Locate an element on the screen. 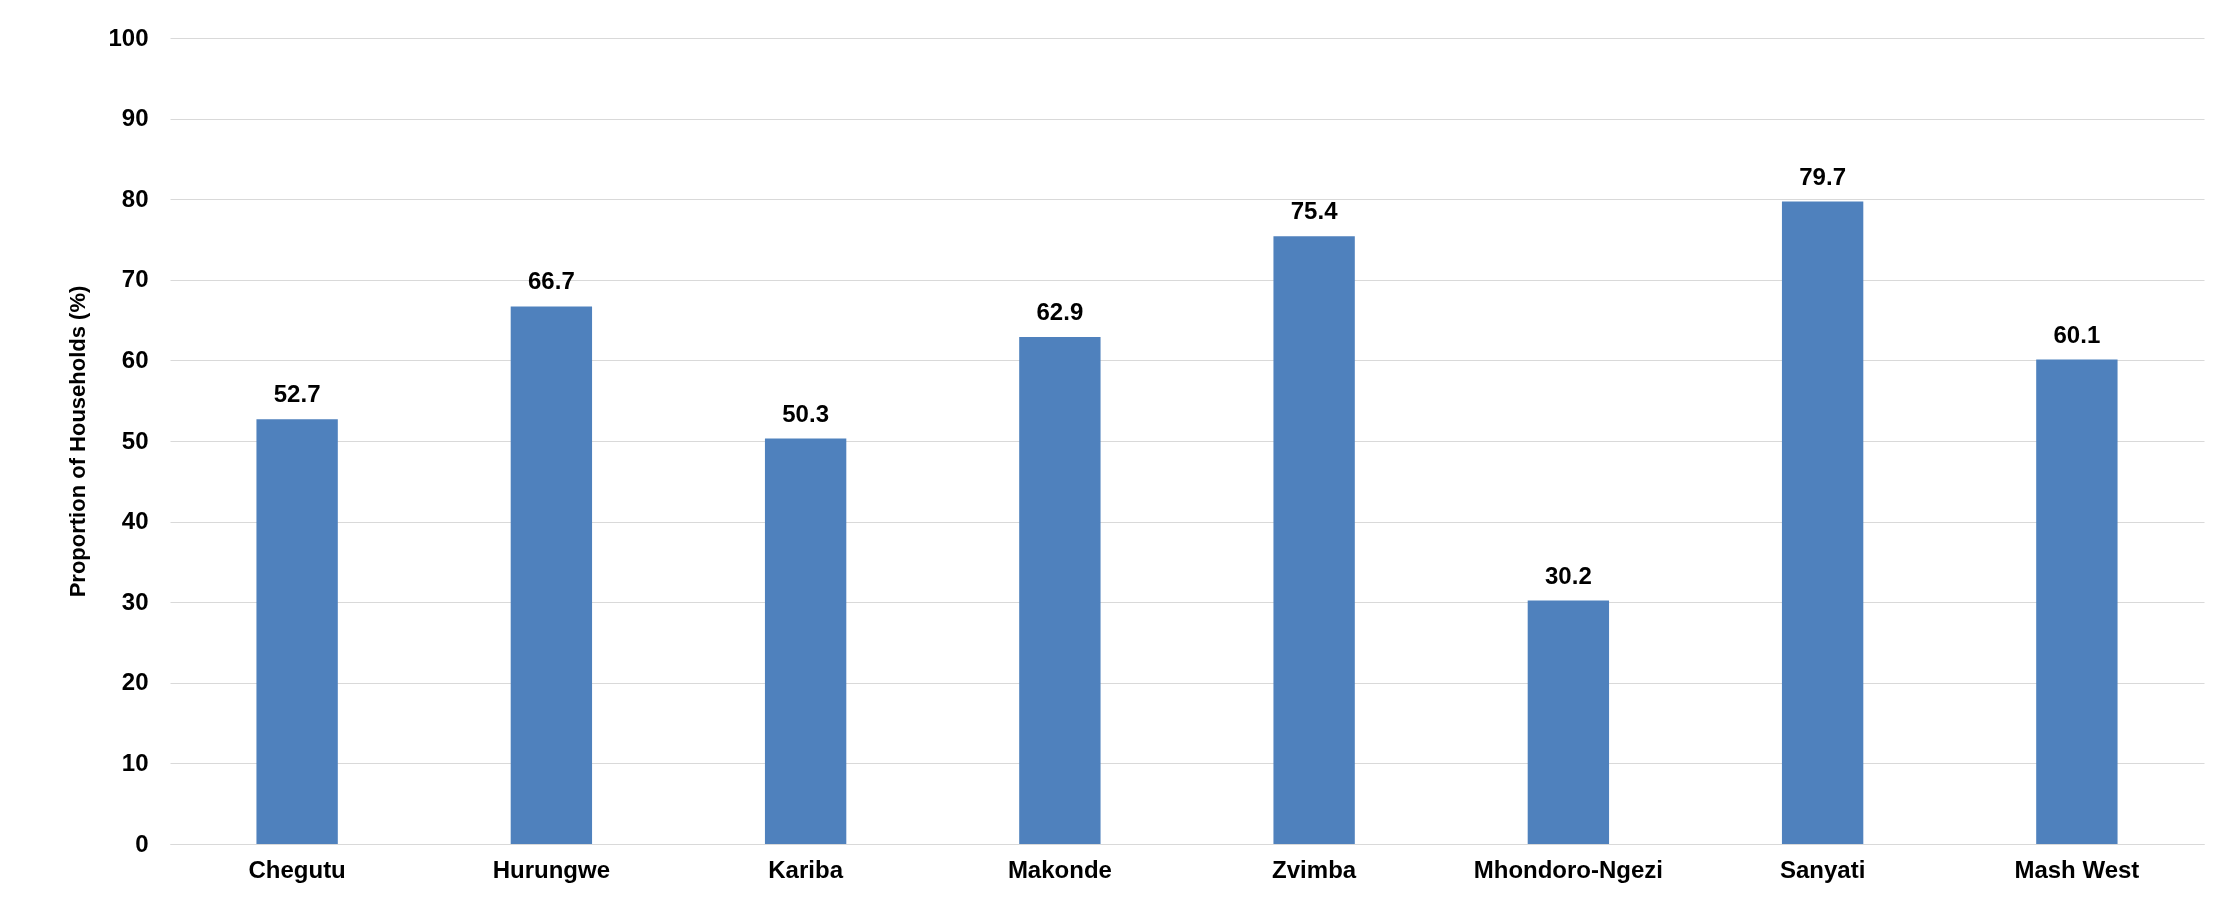  data-label: 60.1 is located at coordinates (2077, 334).